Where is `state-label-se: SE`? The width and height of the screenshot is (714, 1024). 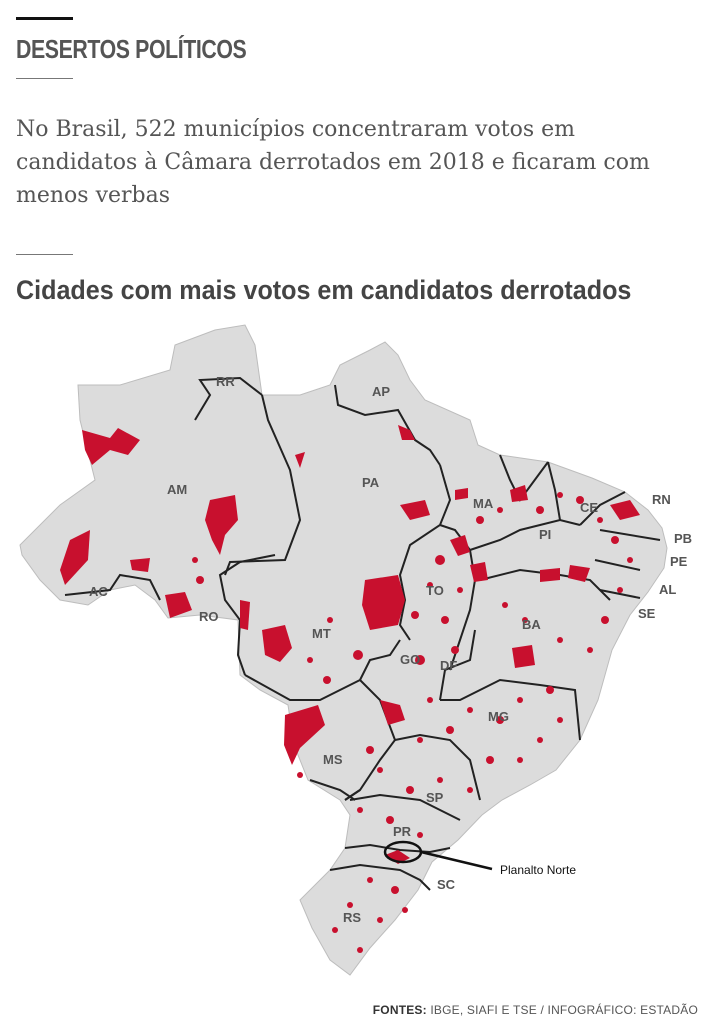
state-label-se: SE is located at coordinates (647, 613).